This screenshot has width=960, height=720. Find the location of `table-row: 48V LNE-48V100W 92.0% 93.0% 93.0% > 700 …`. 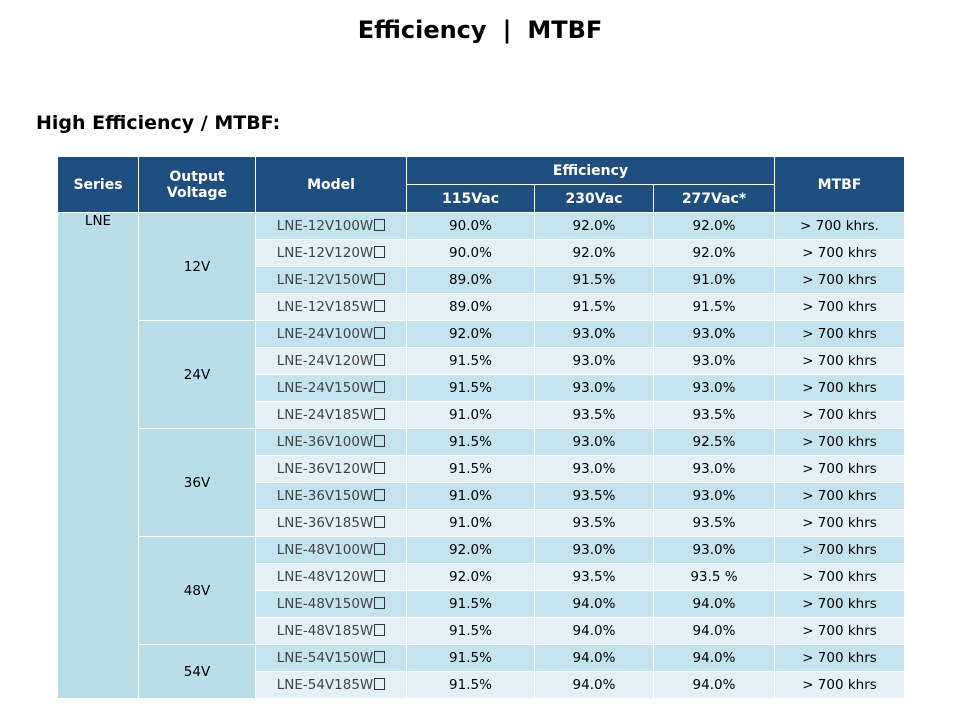

table-row: 48V LNE-48V100W 92.0% 93.0% 93.0% > 700 … is located at coordinates (481, 590).